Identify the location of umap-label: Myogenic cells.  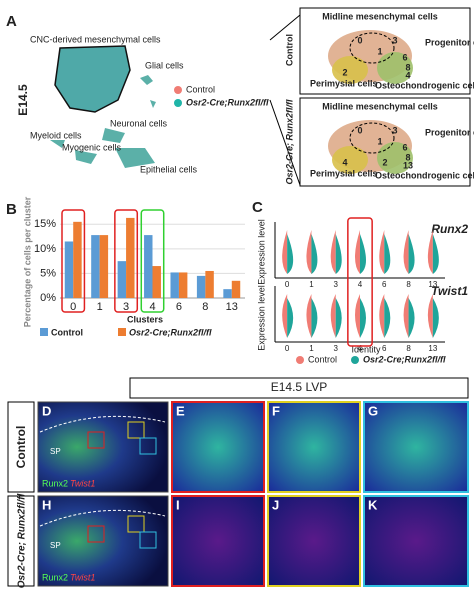
(92, 147).